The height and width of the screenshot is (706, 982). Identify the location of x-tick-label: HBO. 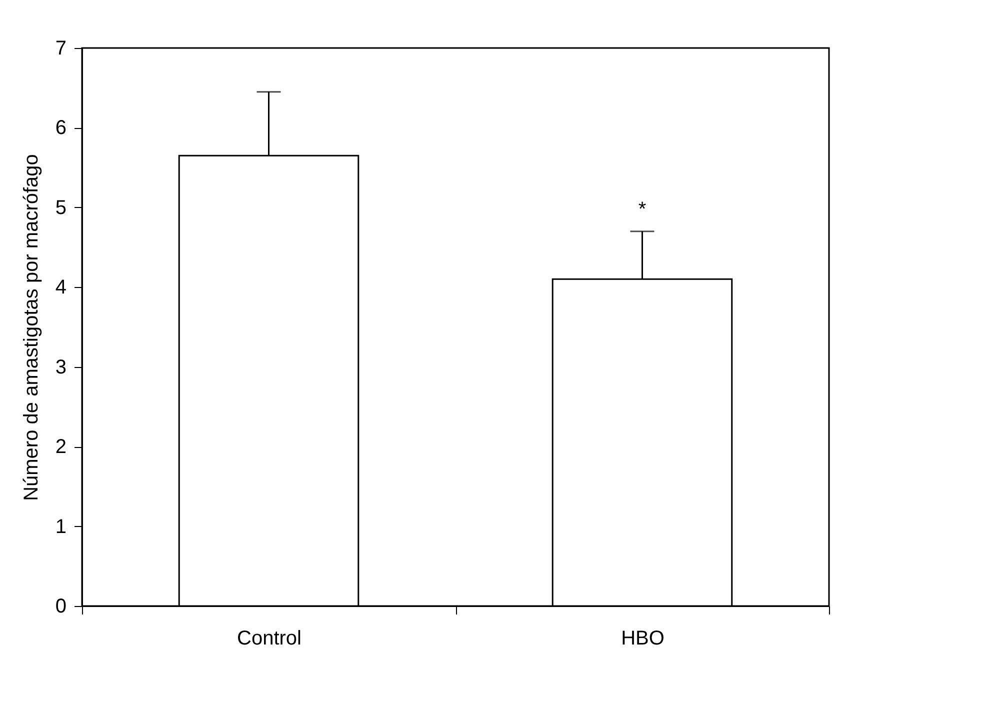
(642, 639).